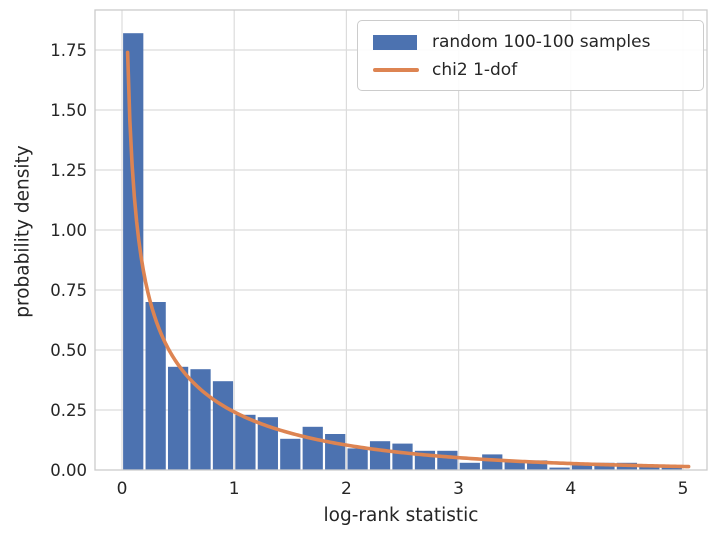 Image resolution: width=726 pixels, height=543 pixels. What do you see at coordinates (396, 70) in the screenshot?
I see `curve-swatch-icon` at bounding box center [396, 70].